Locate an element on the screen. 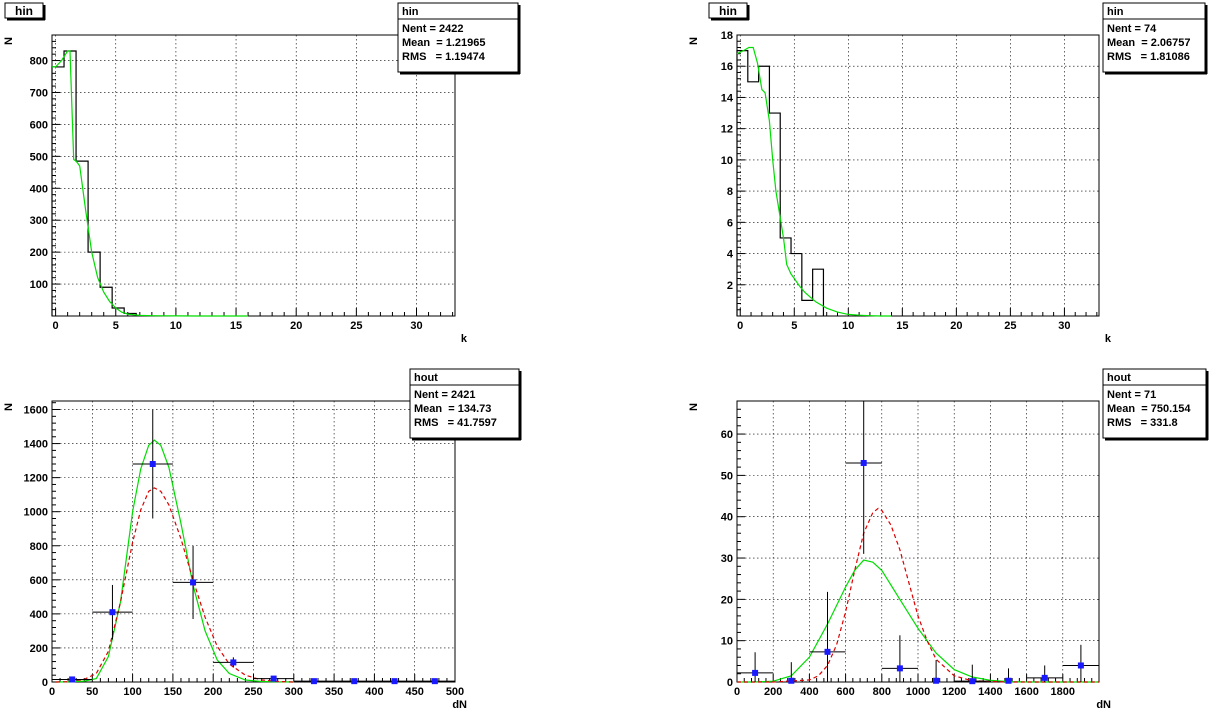 This screenshot has height=715, width=1212. y-tick-label: 12 is located at coordinates (727, 130).